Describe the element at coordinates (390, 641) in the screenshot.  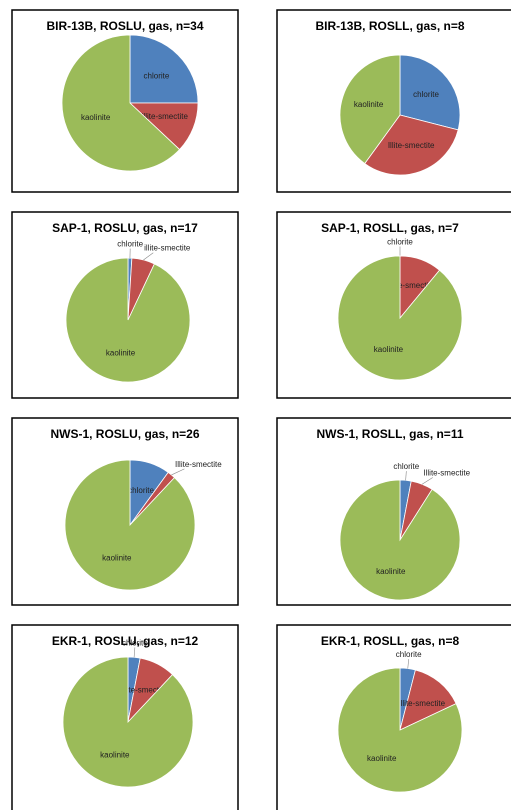
I see `chart-title: EKR-1, ROSLL, gas, n=8` at that location.